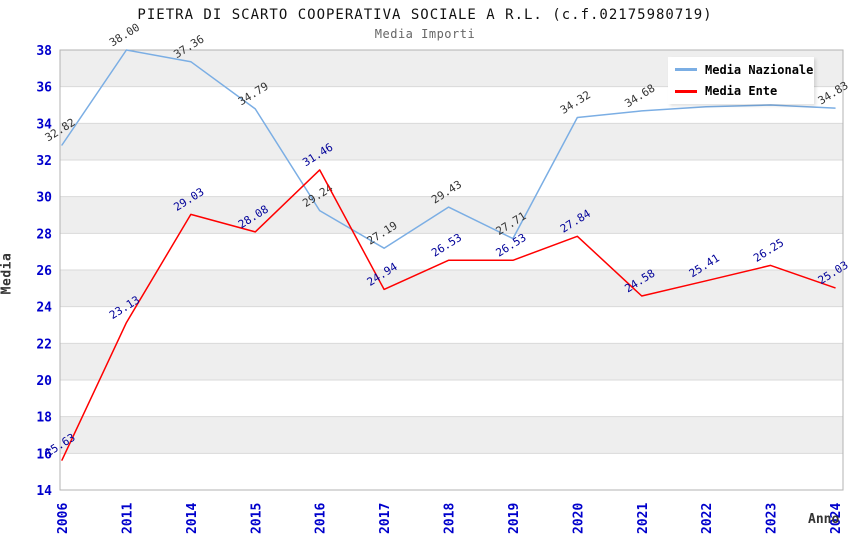 This screenshot has width=850, height=550. I want to click on y-tick-label: 24, so click(44, 308).